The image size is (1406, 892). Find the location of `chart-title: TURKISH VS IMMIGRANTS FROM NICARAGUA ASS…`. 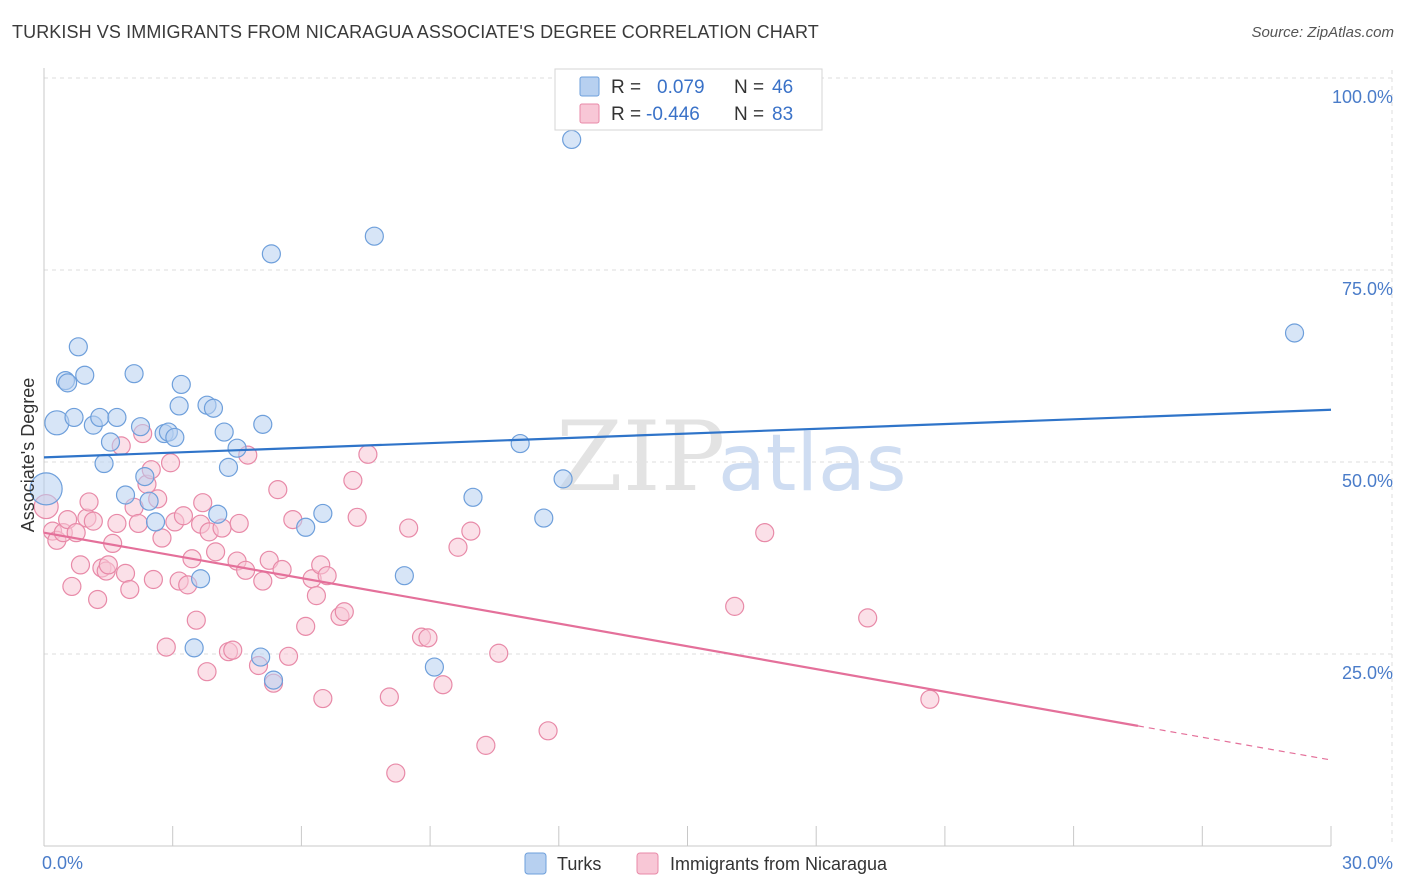

chart-title: TURKISH VS IMMIGRANTS FROM NICARAGUA ASS… is located at coordinates (415, 32).